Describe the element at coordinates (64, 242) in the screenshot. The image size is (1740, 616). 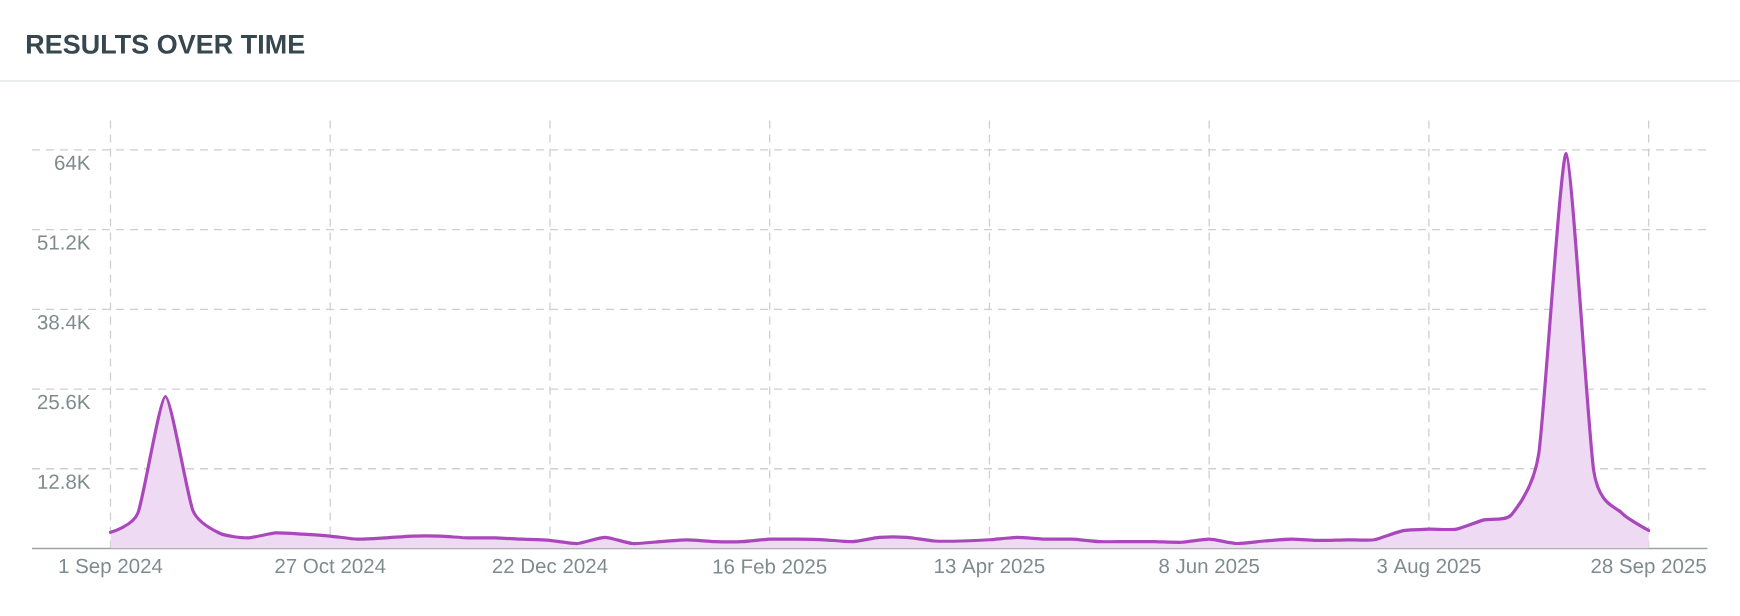
I see `y-tick-label: 51.2K` at that location.